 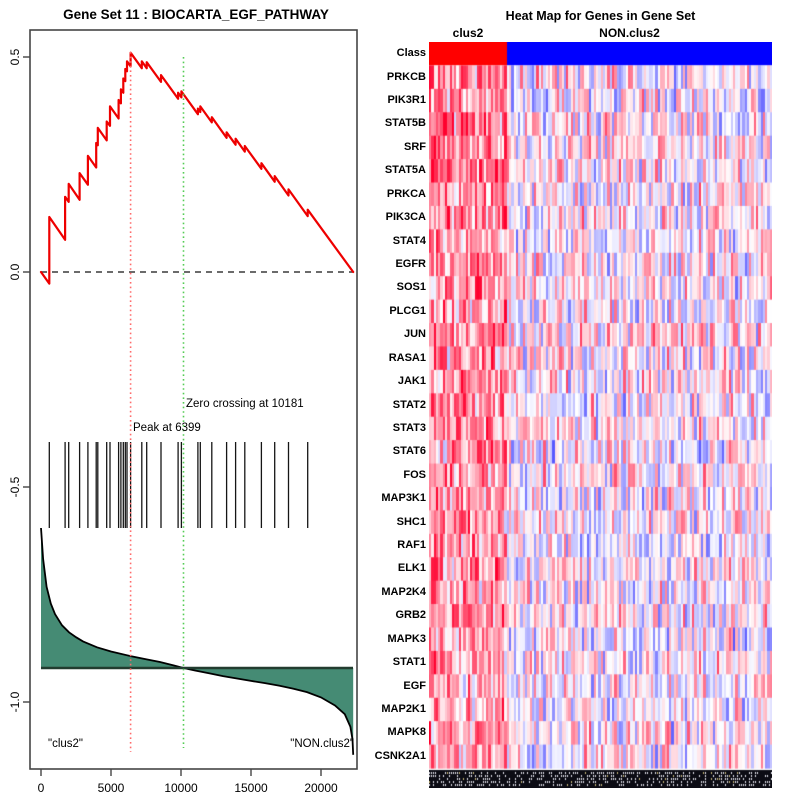 What do you see at coordinates (409, 451) in the screenshot?
I see `gene-label: STAT6` at bounding box center [409, 451].